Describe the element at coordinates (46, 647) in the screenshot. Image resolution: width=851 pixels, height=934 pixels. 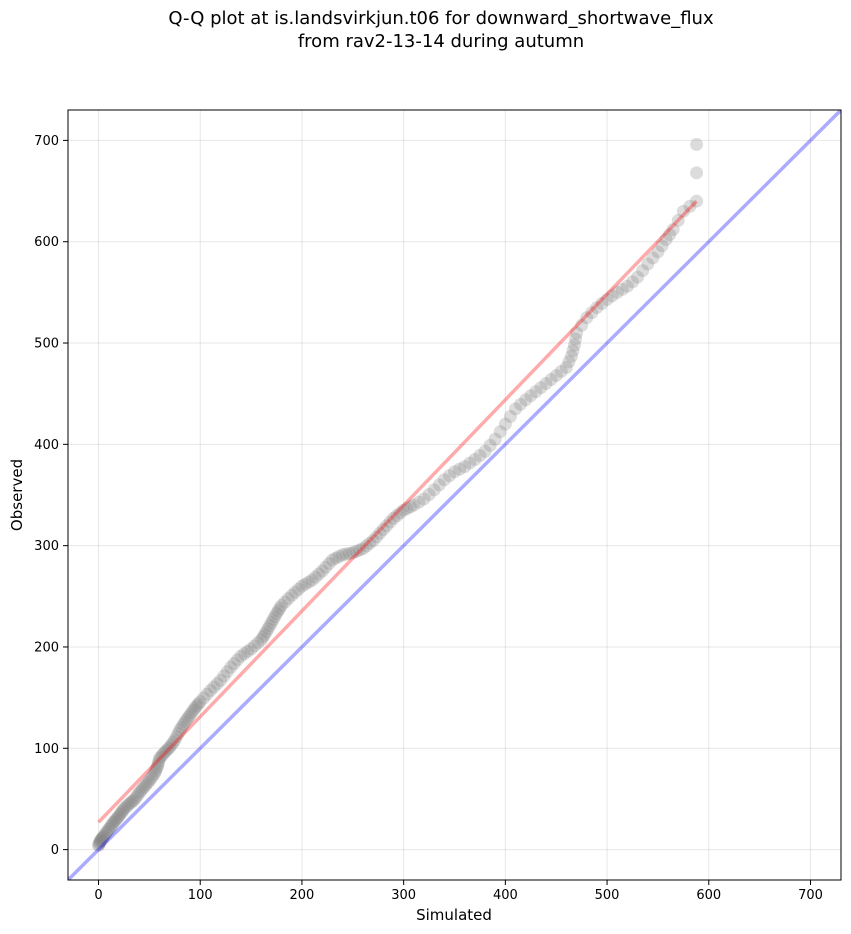
I see `y-tick-label: 200` at that location.